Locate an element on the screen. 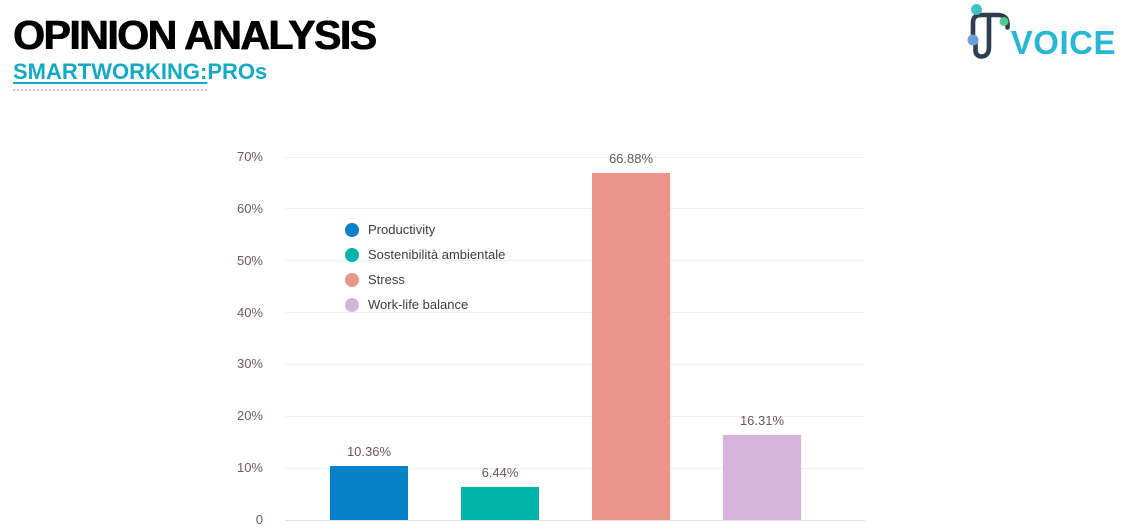  legend-color-dot-productivity is located at coordinates (352, 229).